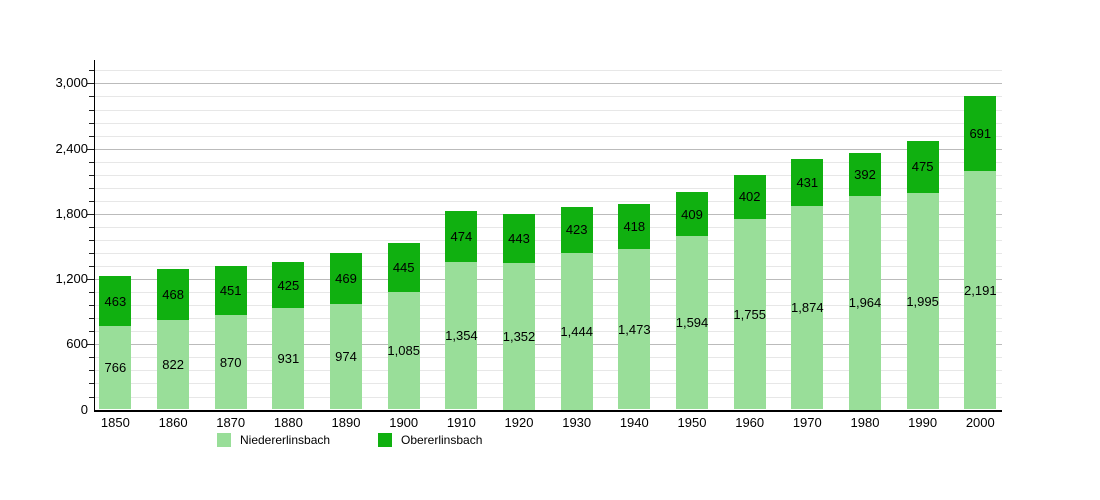  Describe the element at coordinates (71, 213) in the screenshot. I see `y-tick-label: 1,800` at that location.